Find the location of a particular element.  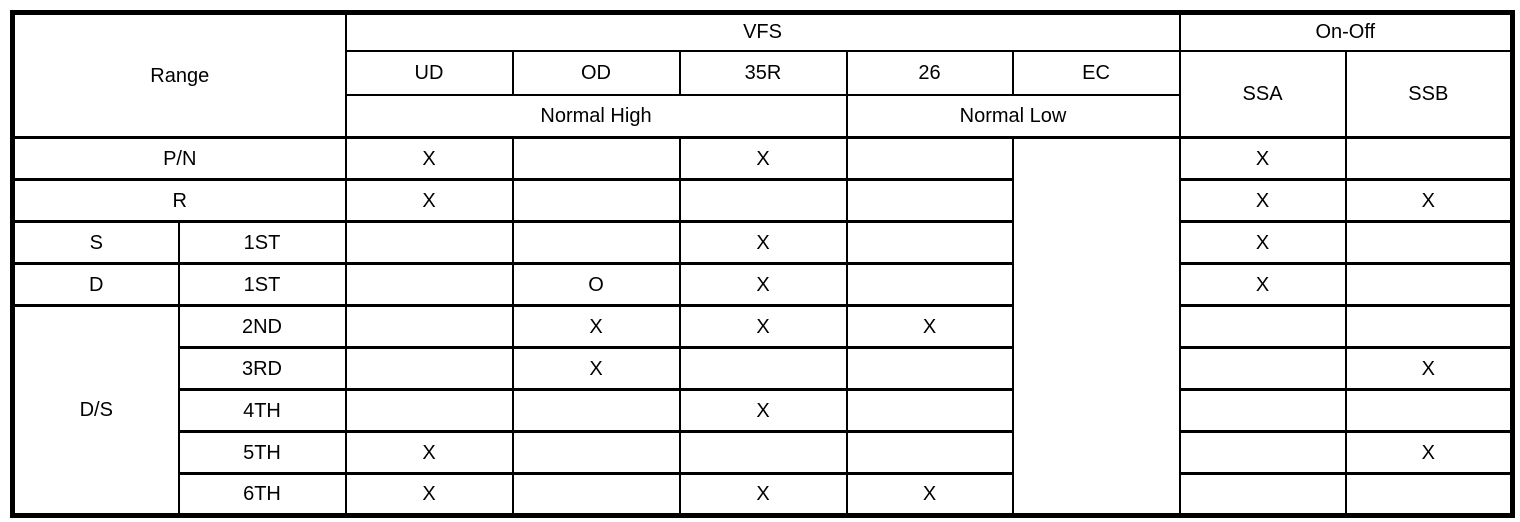

gear-label-3rd: 3RD is located at coordinates (262, 368).